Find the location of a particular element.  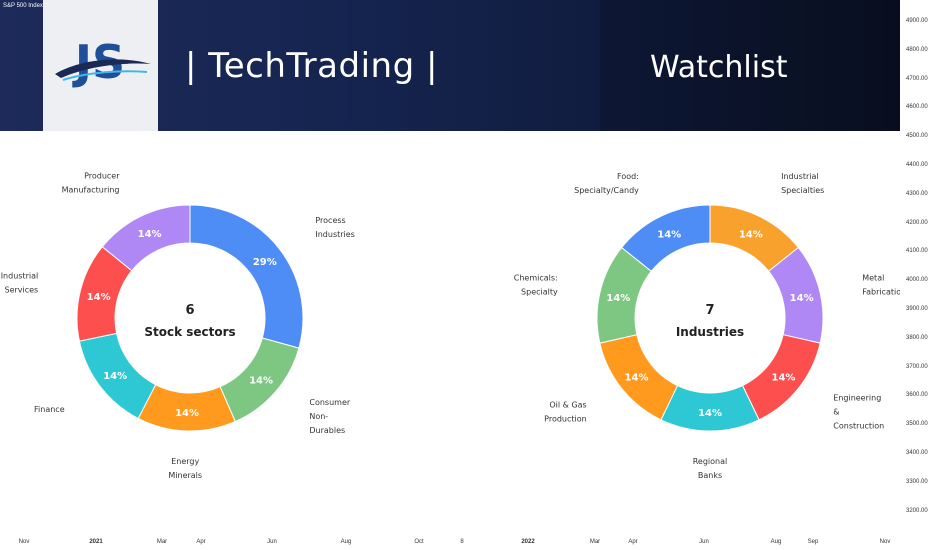

category-label: Industrial Services is located at coordinates (20, 283).